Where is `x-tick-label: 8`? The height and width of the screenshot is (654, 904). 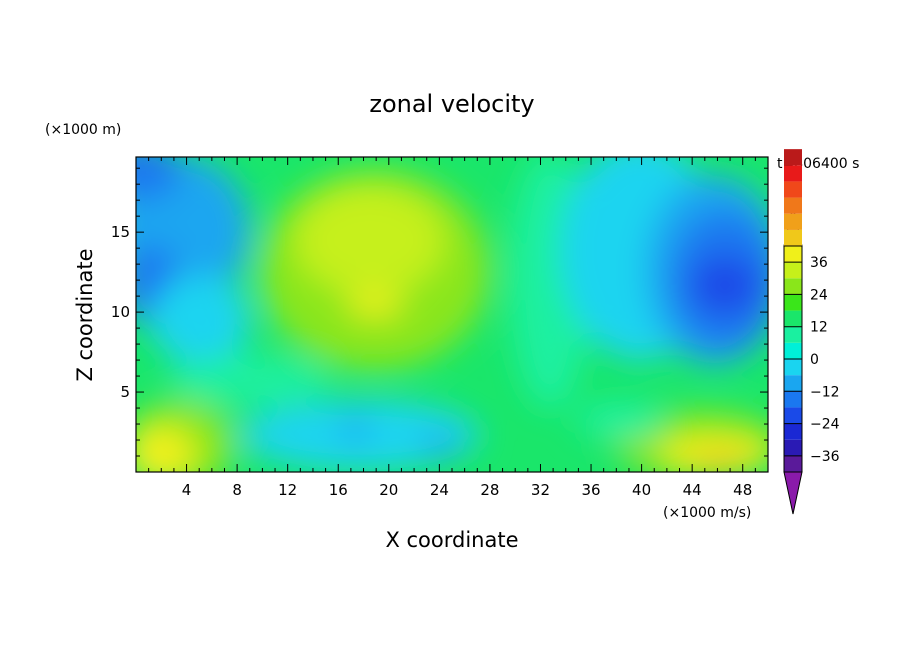 x-tick-label: 8 is located at coordinates (237, 490).